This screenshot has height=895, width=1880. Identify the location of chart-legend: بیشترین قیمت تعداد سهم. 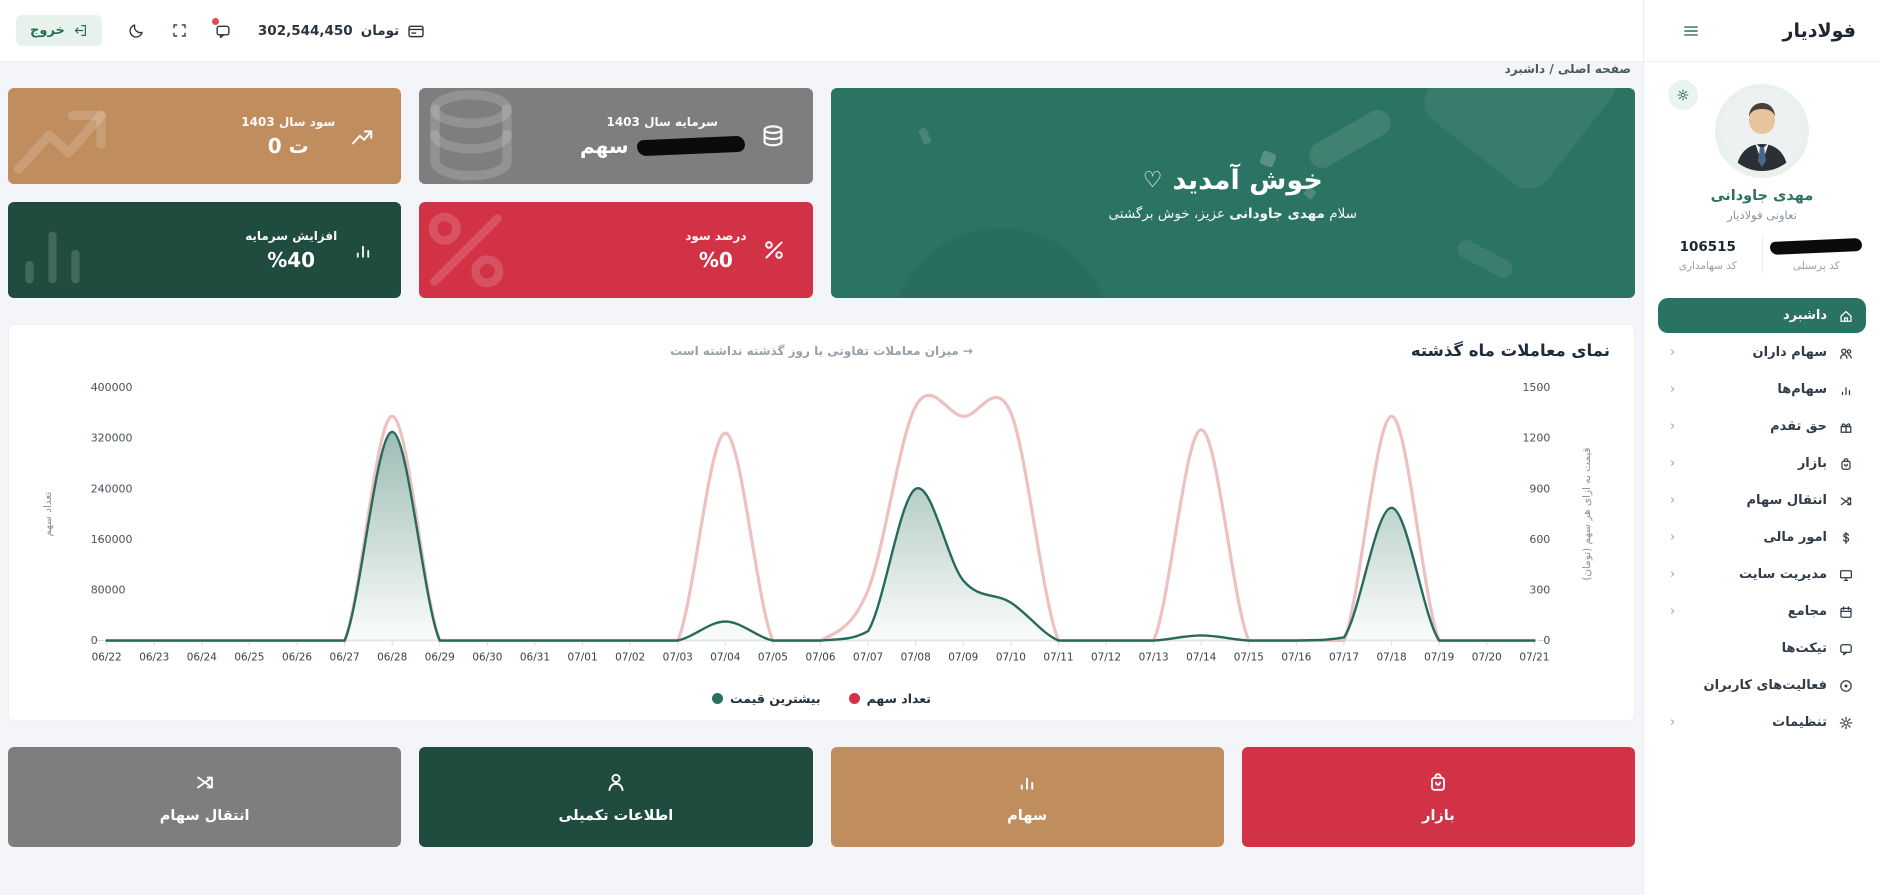
(821, 700).